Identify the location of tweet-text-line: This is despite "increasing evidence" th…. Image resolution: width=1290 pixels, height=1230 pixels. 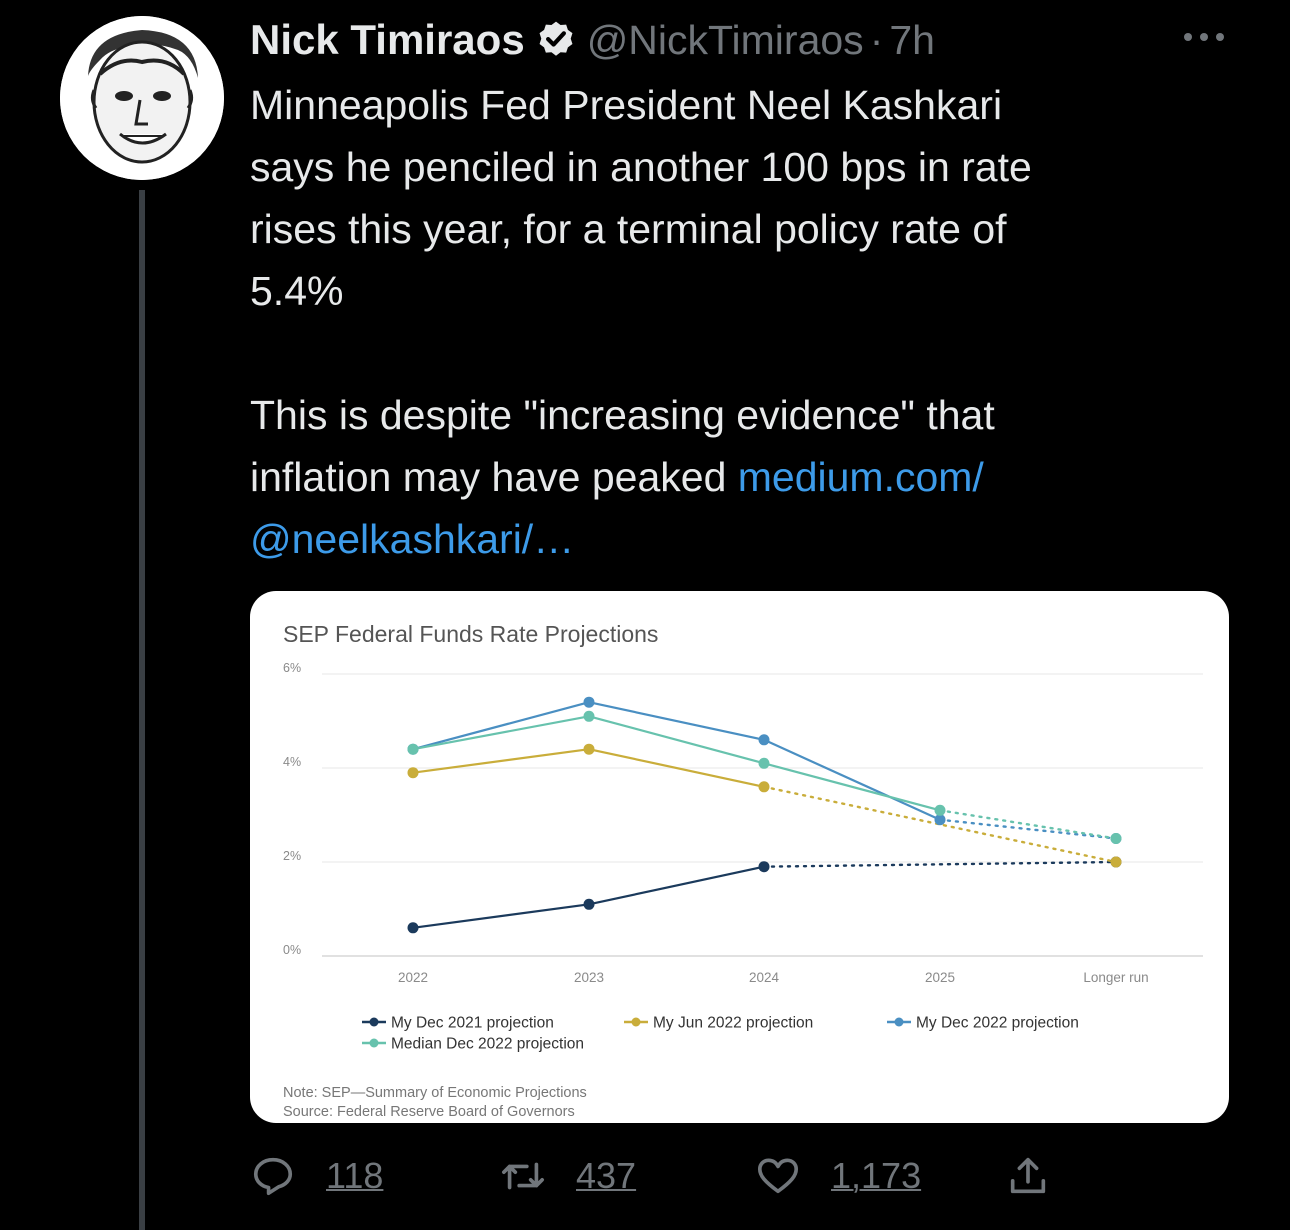
(622, 415).